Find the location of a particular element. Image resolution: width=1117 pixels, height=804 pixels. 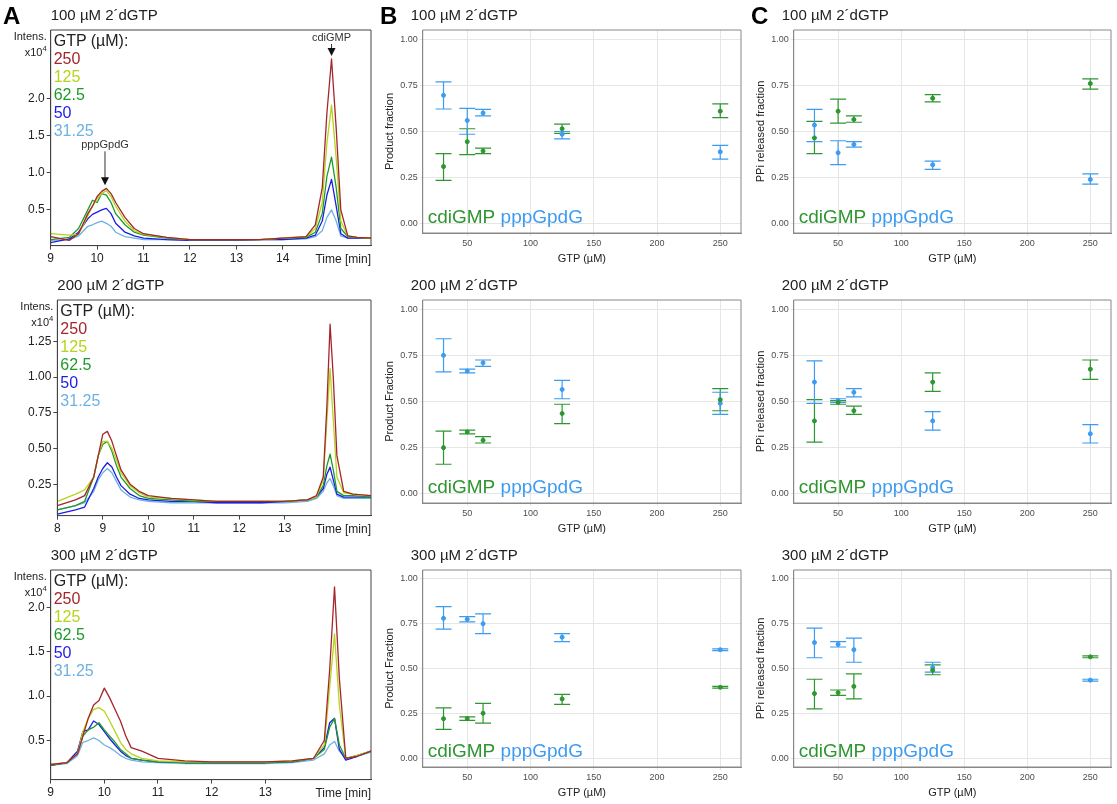

x-tick-label: 8 is located at coordinates (58, 528).